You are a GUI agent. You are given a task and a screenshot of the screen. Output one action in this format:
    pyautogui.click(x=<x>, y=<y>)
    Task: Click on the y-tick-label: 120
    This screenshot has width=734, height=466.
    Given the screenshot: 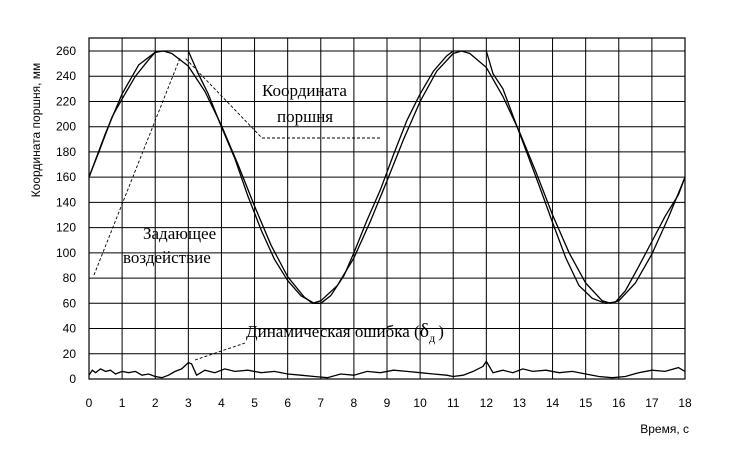 What is the action you would take?
    pyautogui.click(x=66, y=228)
    